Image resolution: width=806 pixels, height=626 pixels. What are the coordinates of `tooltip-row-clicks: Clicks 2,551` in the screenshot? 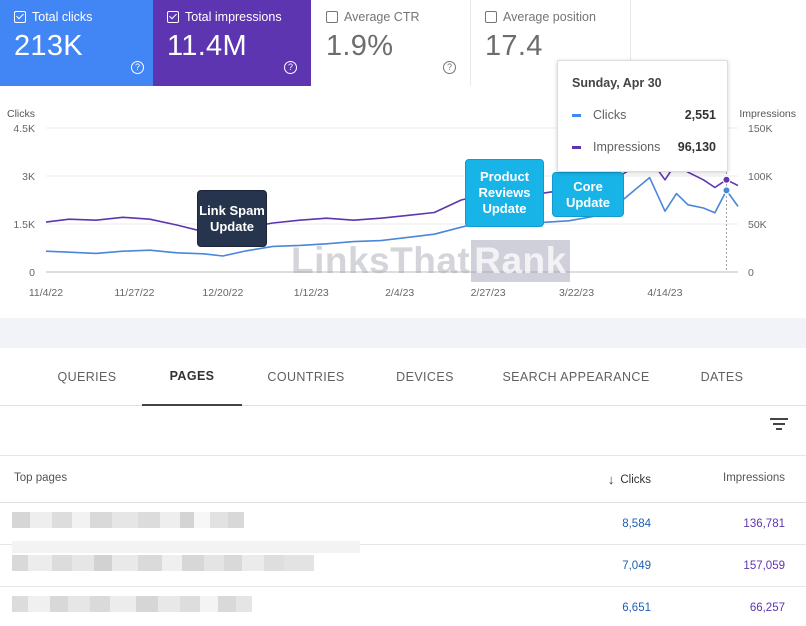 It's located at (644, 115).